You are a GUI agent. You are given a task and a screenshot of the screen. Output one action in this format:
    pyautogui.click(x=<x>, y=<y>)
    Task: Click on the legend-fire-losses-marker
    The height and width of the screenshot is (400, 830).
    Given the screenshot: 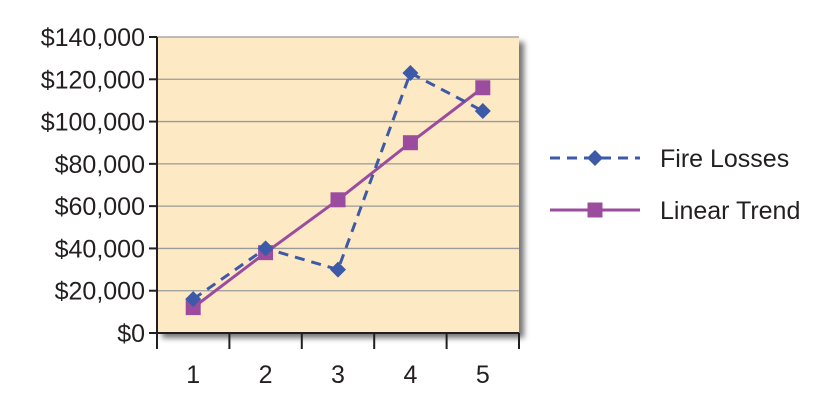 What is the action you would take?
    pyautogui.click(x=595, y=158)
    